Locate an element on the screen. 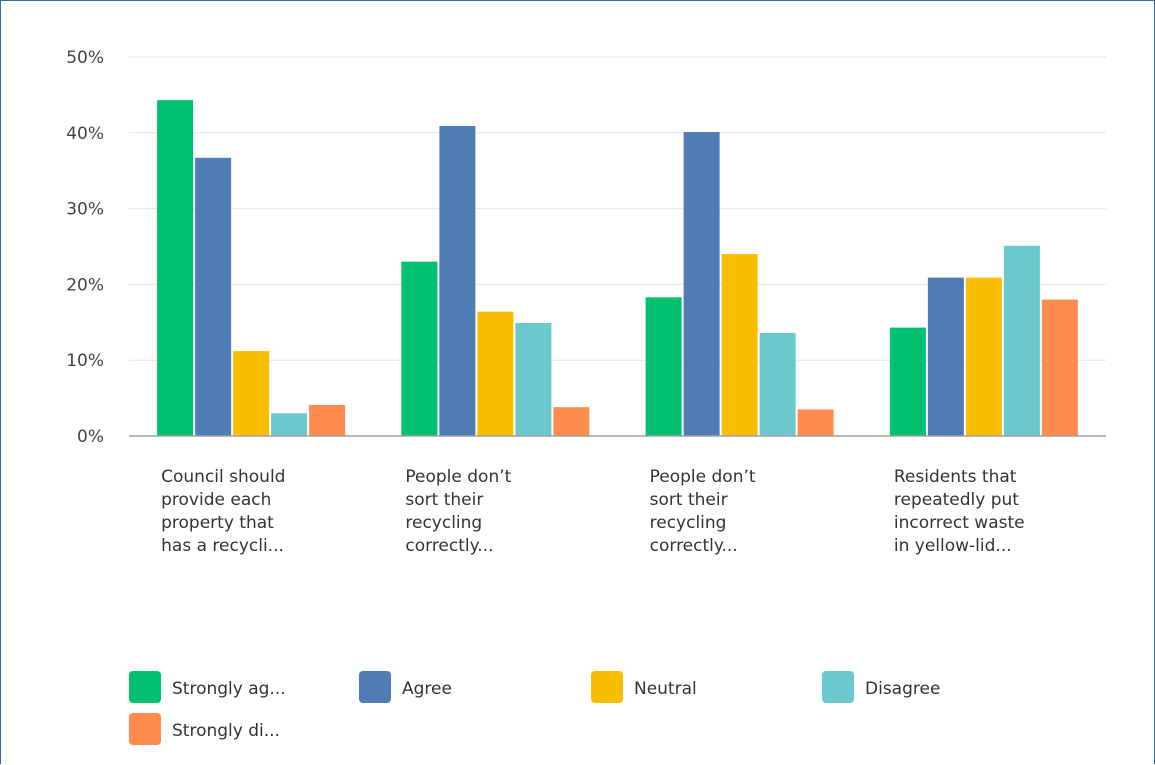  x-tick-label-line: property that is located at coordinates (217, 523).